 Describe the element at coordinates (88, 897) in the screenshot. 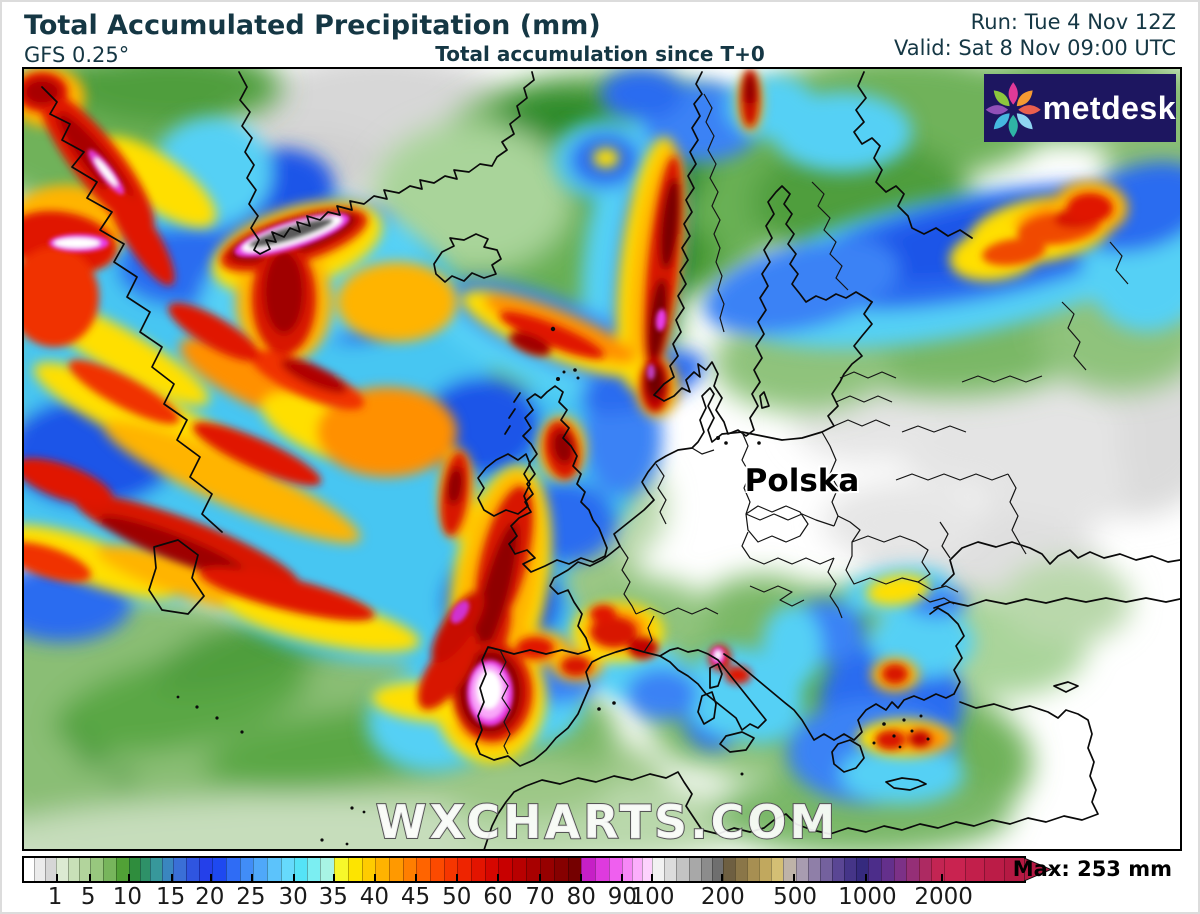

I see `colorbar-tick-label: 5` at that location.